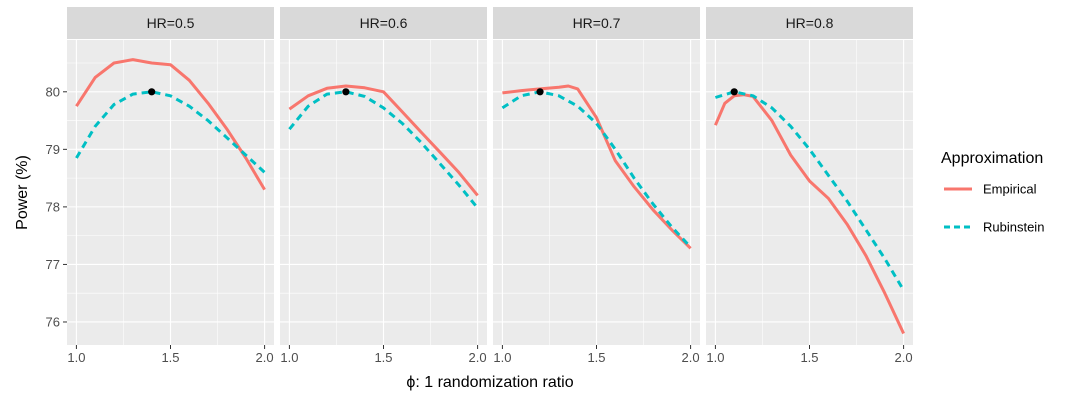 The height and width of the screenshot is (395, 1075). What do you see at coordinates (53, 91) in the screenshot?
I see `y-tick-label: 80` at bounding box center [53, 91].